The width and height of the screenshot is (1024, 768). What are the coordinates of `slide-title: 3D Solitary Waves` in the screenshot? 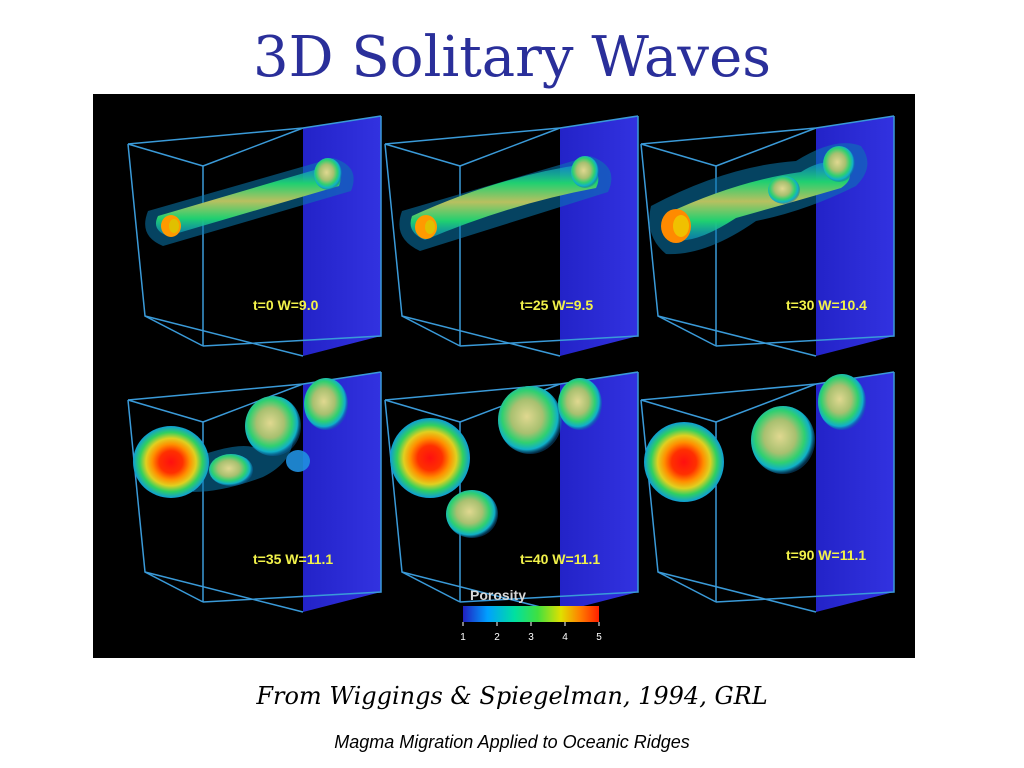 It's located at (512, 57).